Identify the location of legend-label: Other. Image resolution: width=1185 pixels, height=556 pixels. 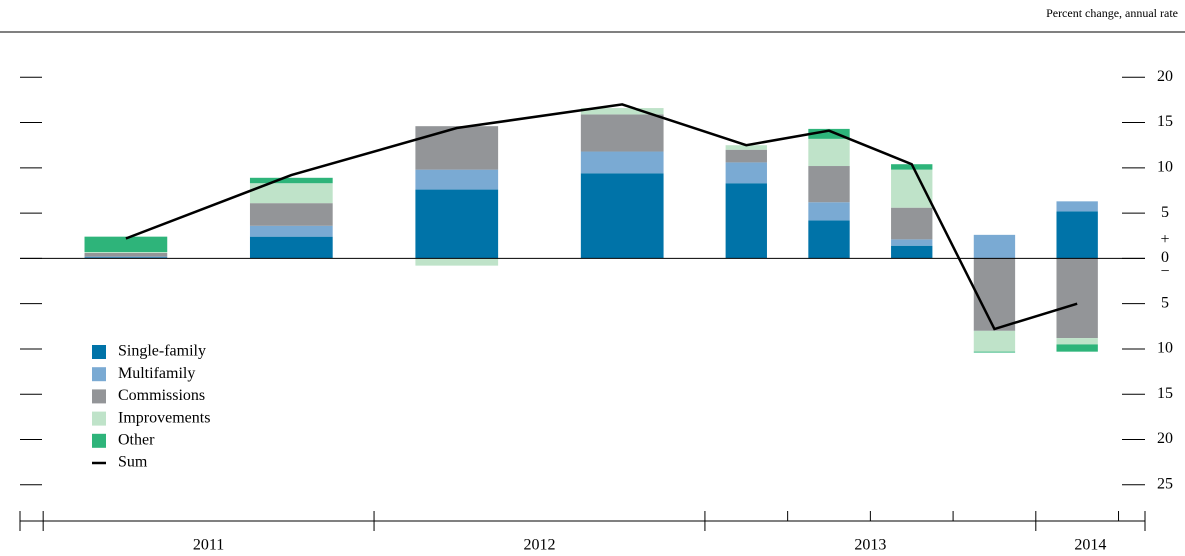
(136, 439).